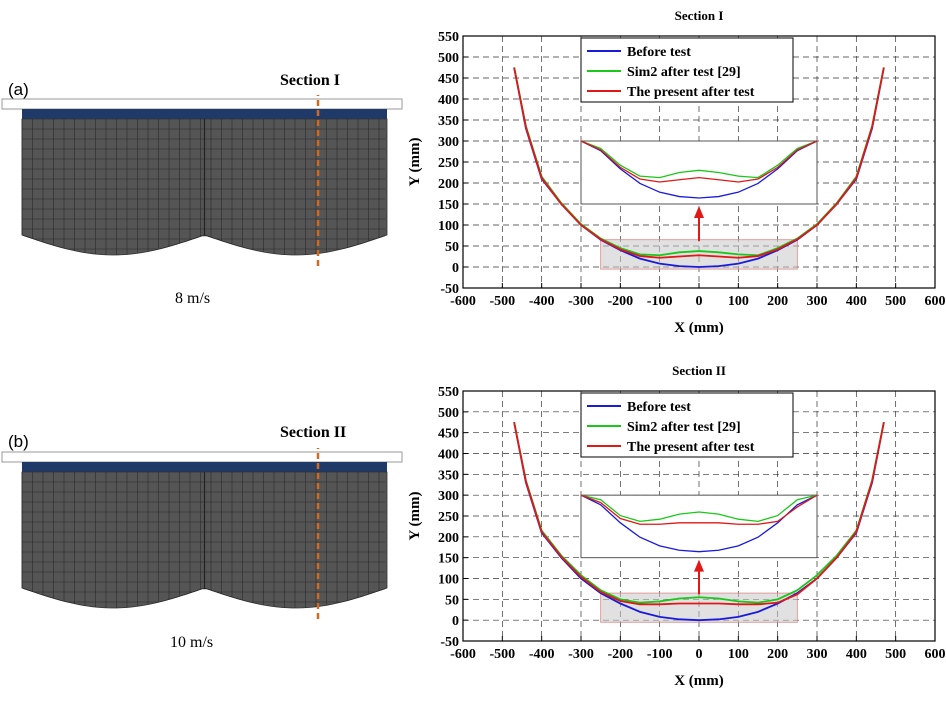  Describe the element at coordinates (313, 432) in the screenshot. I see `section-label-b: Section II` at that location.